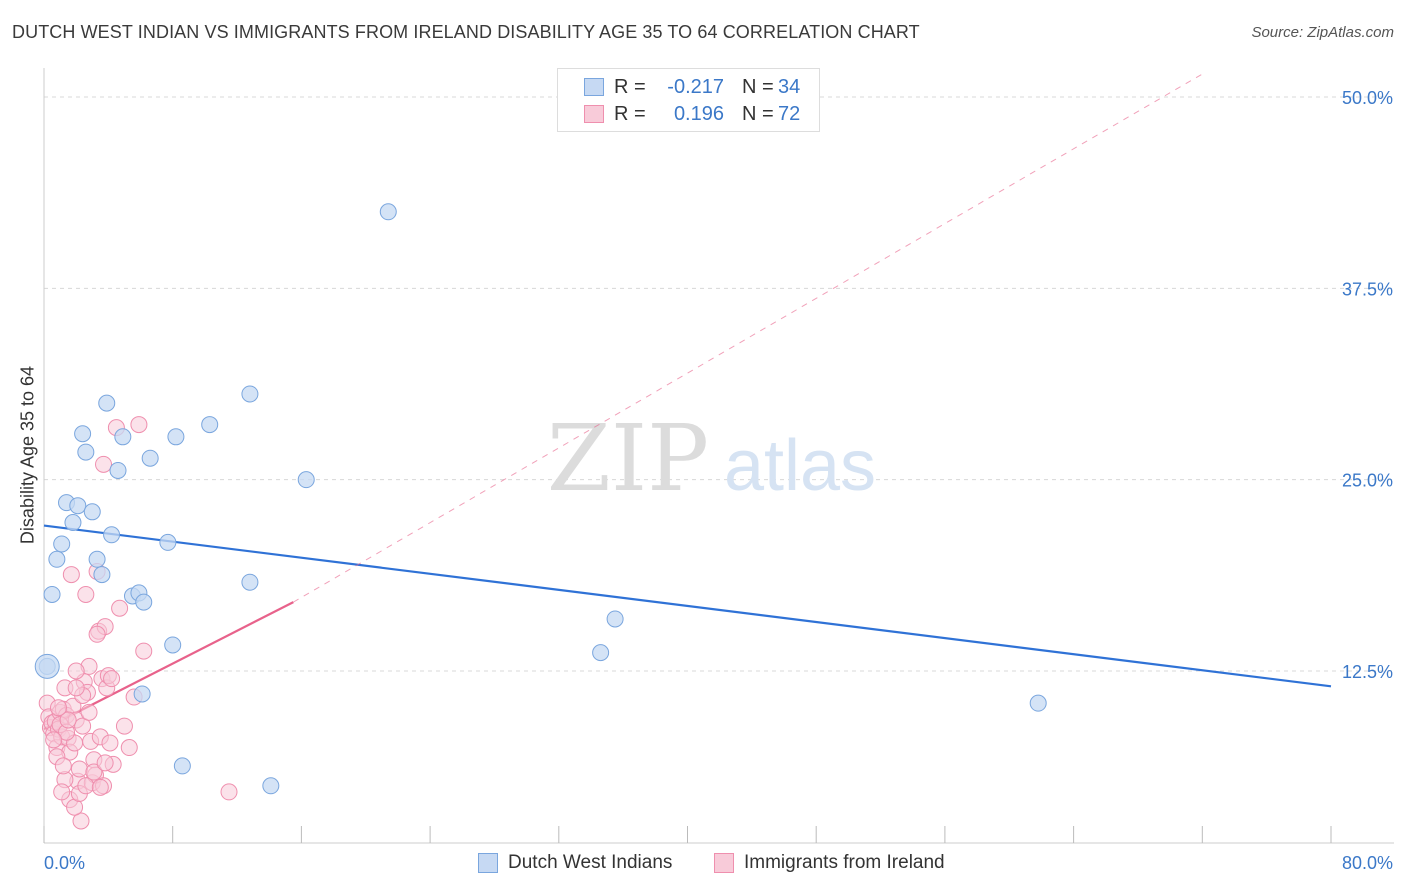 The height and width of the screenshot is (892, 1406). I want to click on legend-label-immigrants-from-ireland: Immigrants from Ireland, so click(844, 862).